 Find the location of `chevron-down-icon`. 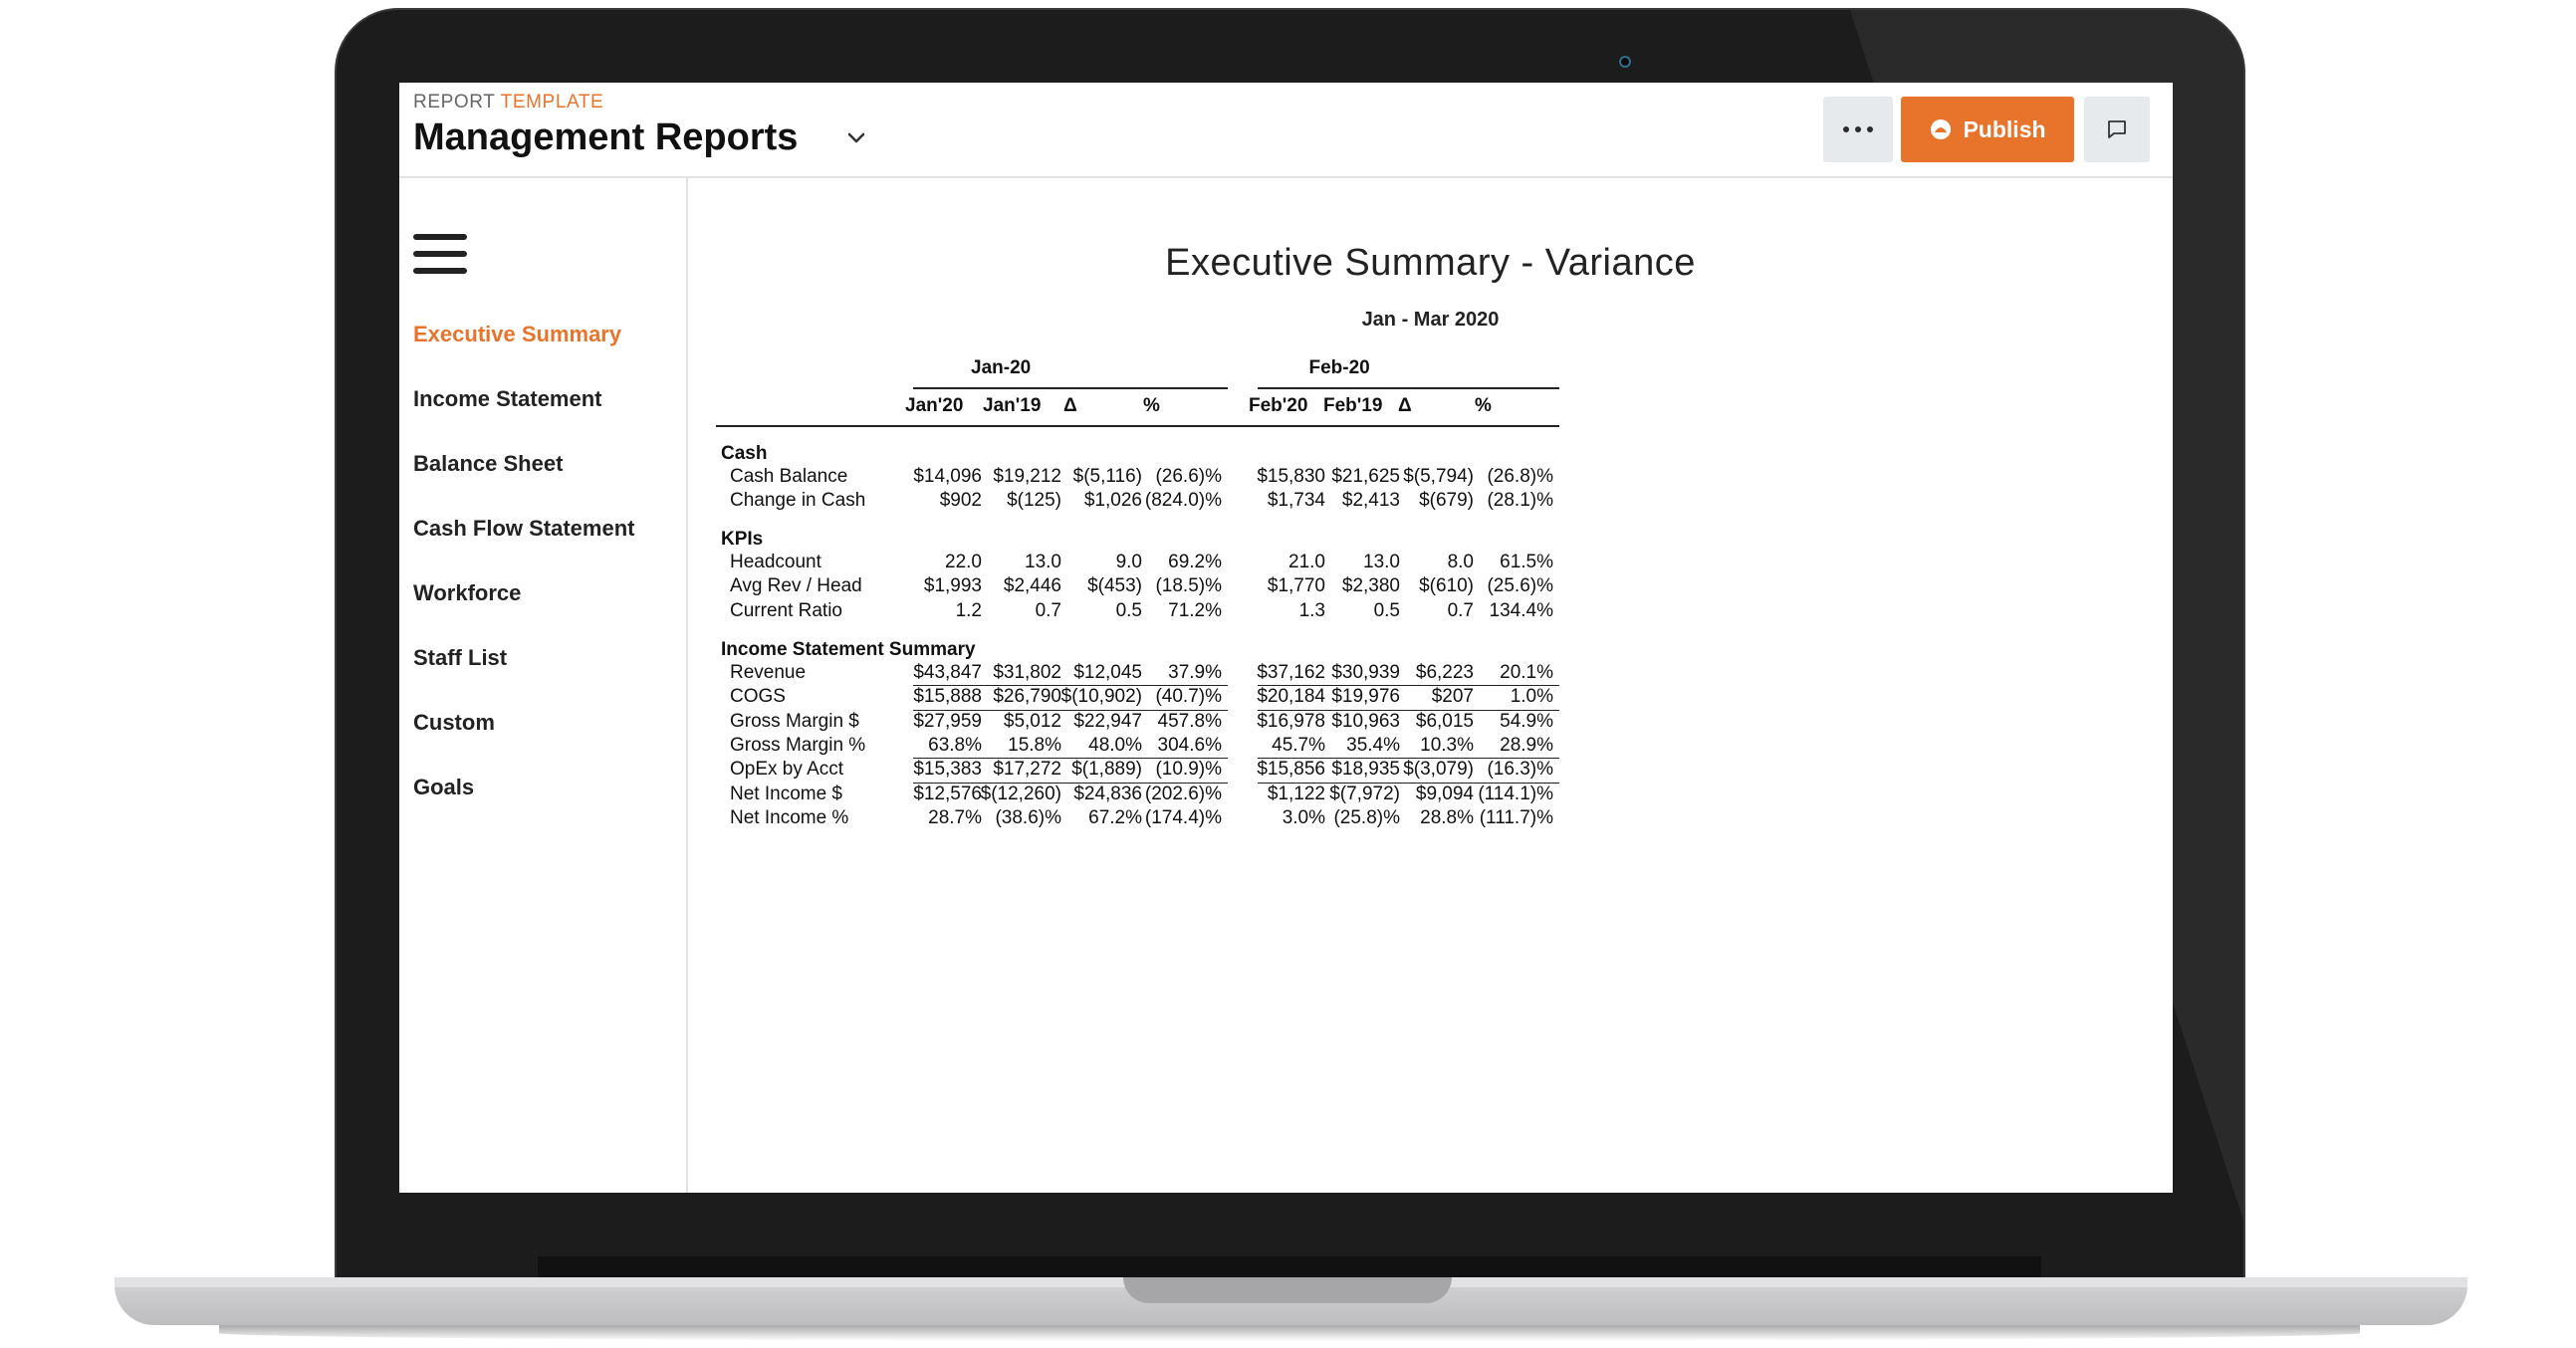

chevron-down-icon is located at coordinates (856, 138).